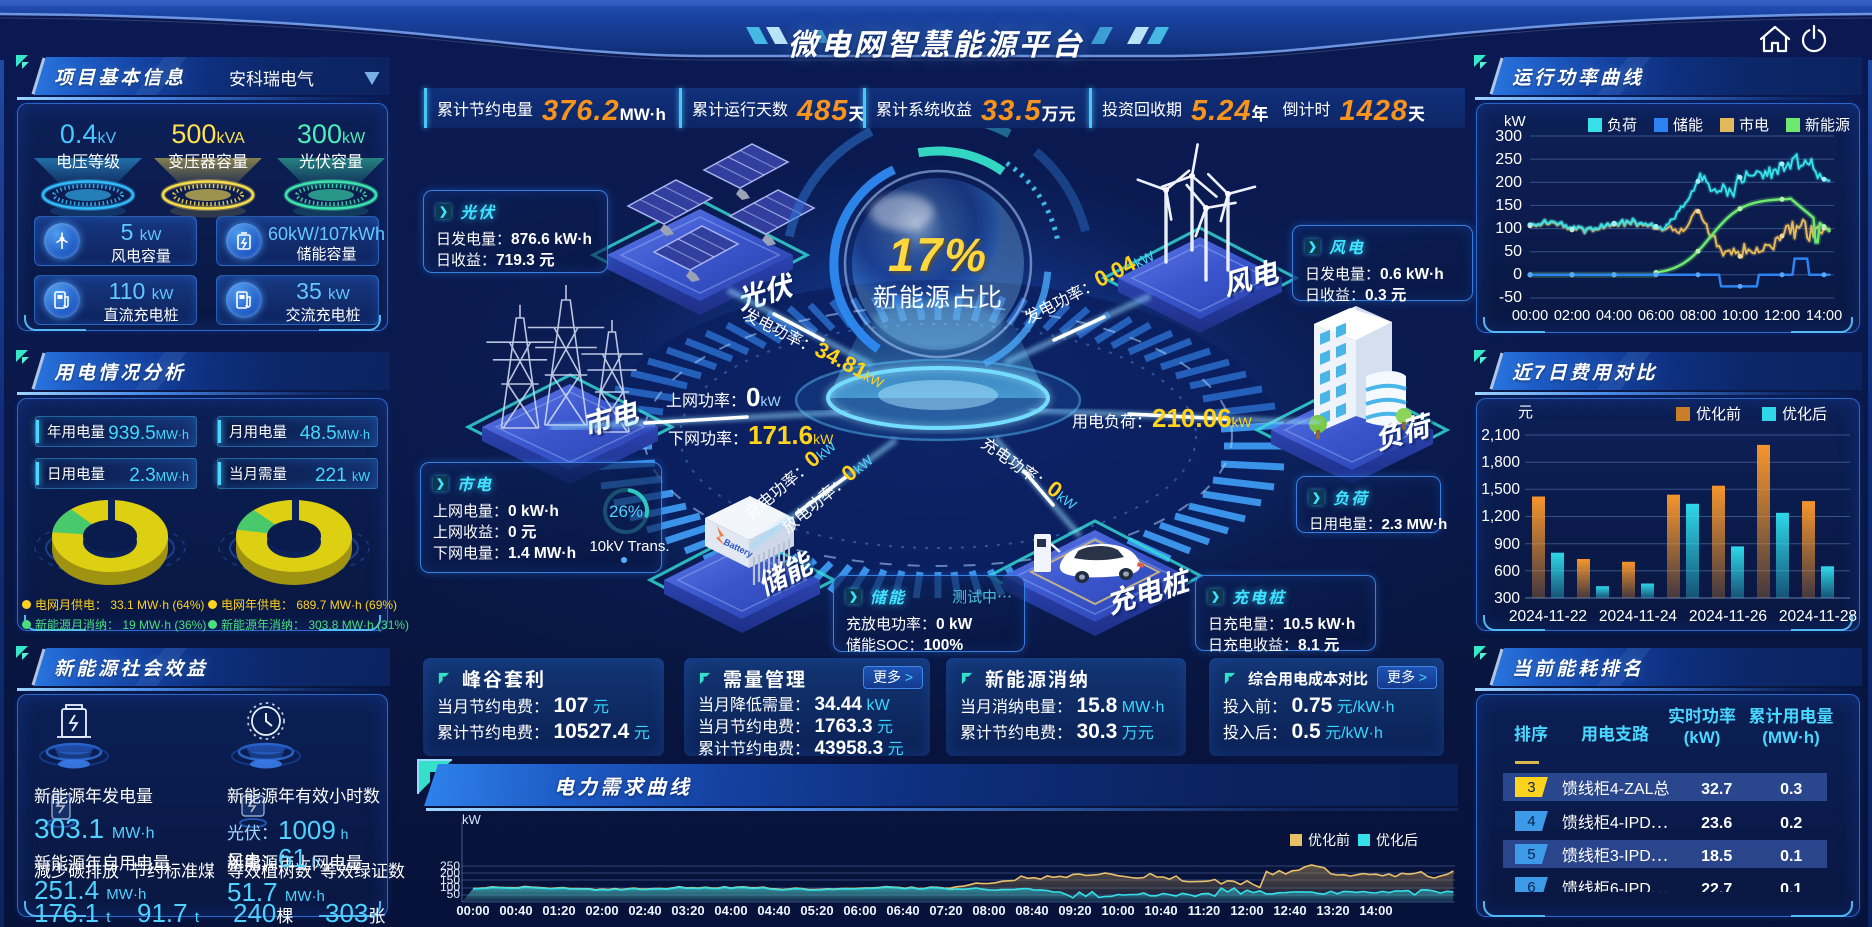 The width and height of the screenshot is (1872, 927). I want to click on svg-text: 06:40, so click(902, 909).